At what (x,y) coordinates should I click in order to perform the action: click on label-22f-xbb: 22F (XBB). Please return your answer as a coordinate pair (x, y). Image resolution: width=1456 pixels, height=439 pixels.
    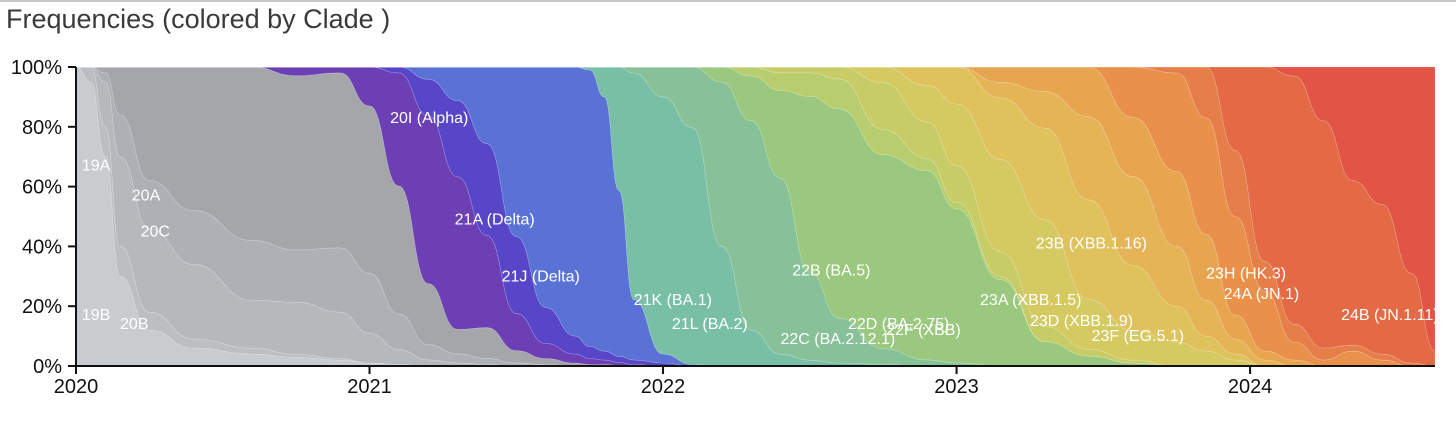
    Looking at the image, I should click on (923, 330).